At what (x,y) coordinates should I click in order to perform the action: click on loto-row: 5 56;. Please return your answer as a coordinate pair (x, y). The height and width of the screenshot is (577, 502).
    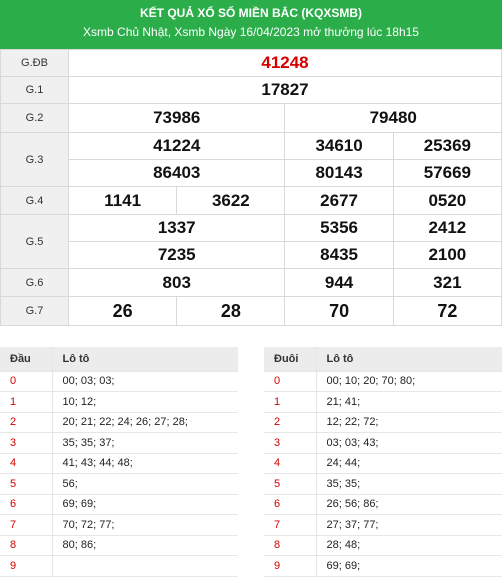
    Looking at the image, I should click on (119, 484).